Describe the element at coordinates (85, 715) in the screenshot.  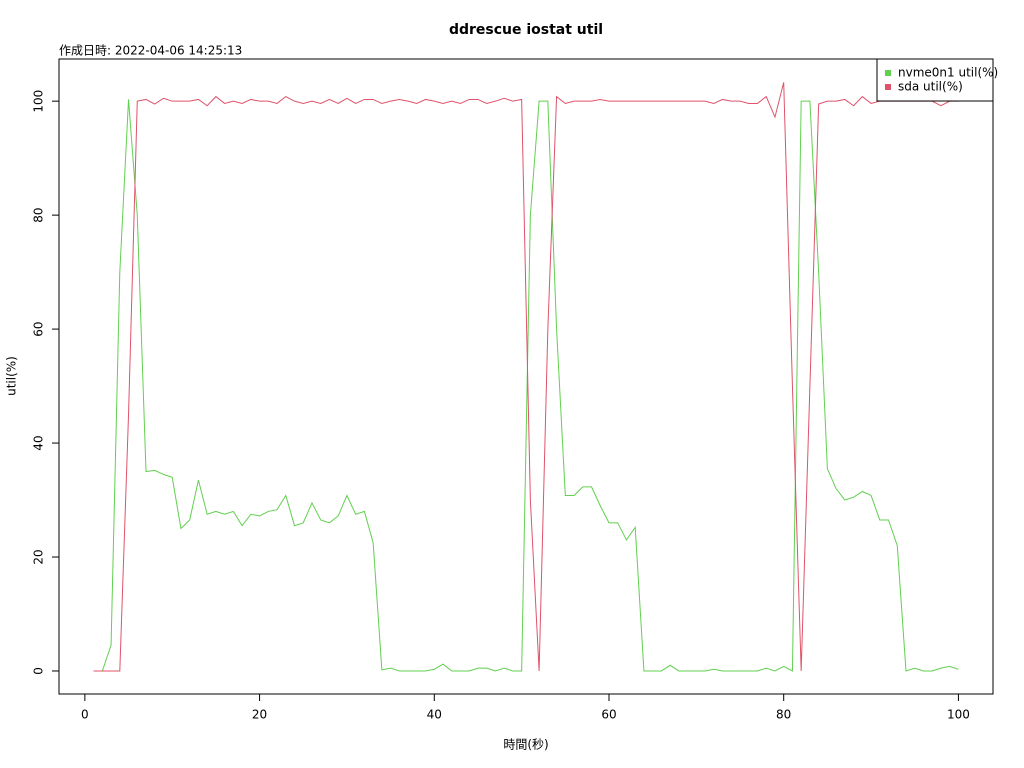
I see `x-tick-label: 0` at that location.